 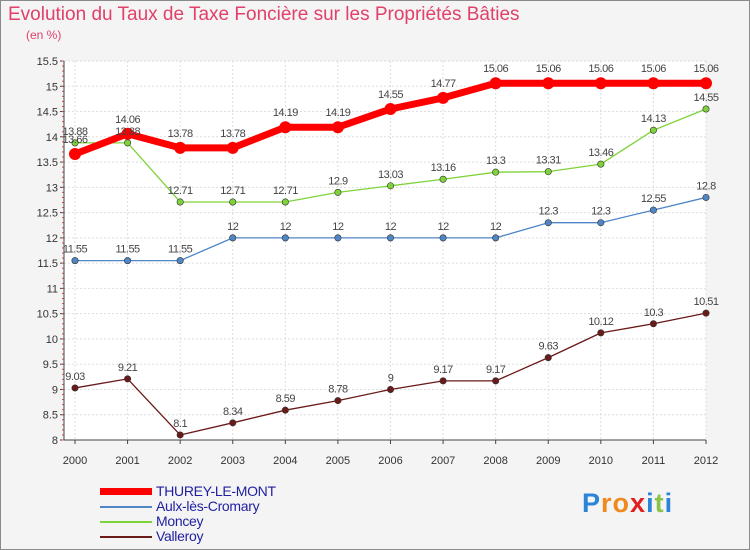 What do you see at coordinates (653, 119) in the screenshot?
I see `data-label: 14.13` at bounding box center [653, 119].